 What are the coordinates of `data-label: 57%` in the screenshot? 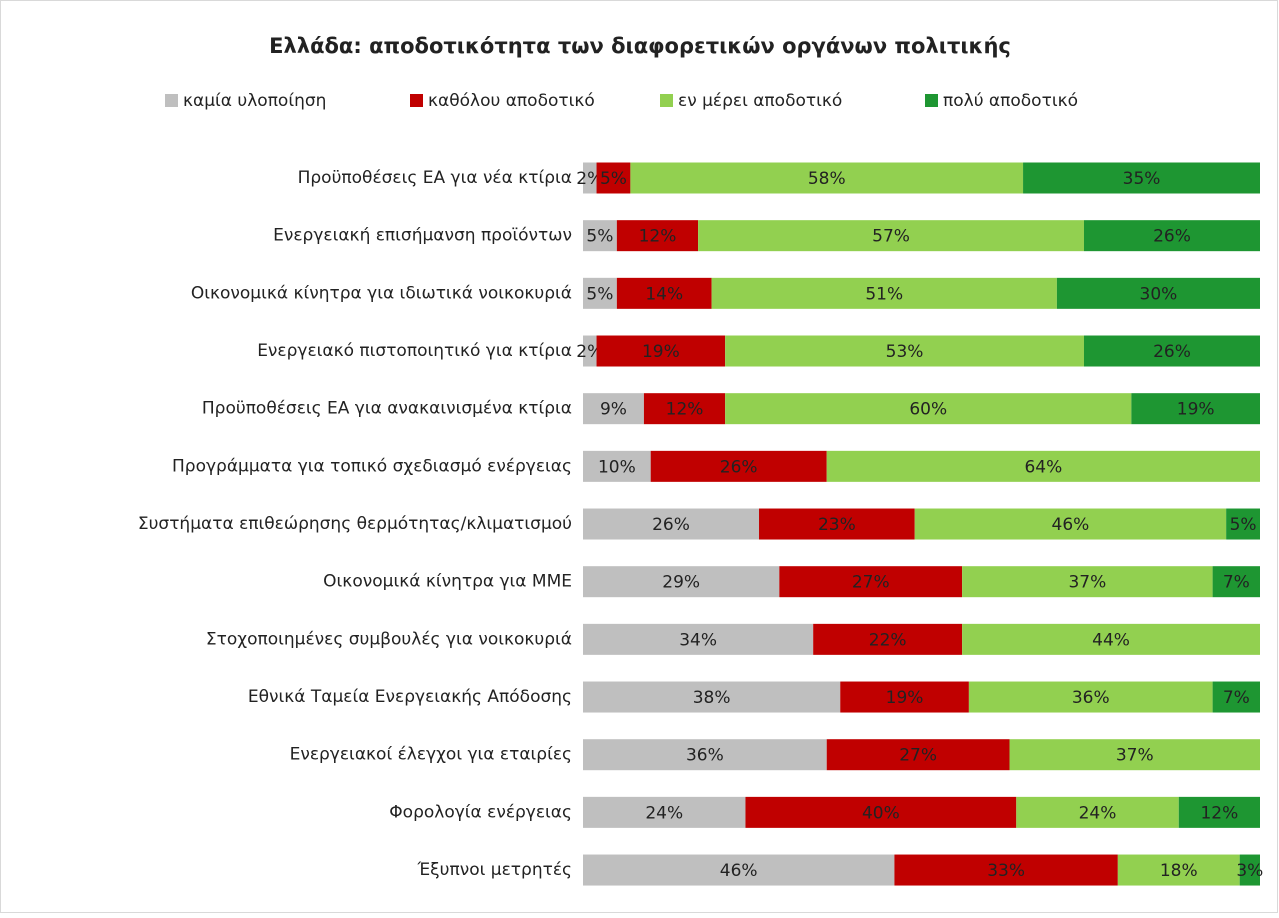 It's located at (891, 237).